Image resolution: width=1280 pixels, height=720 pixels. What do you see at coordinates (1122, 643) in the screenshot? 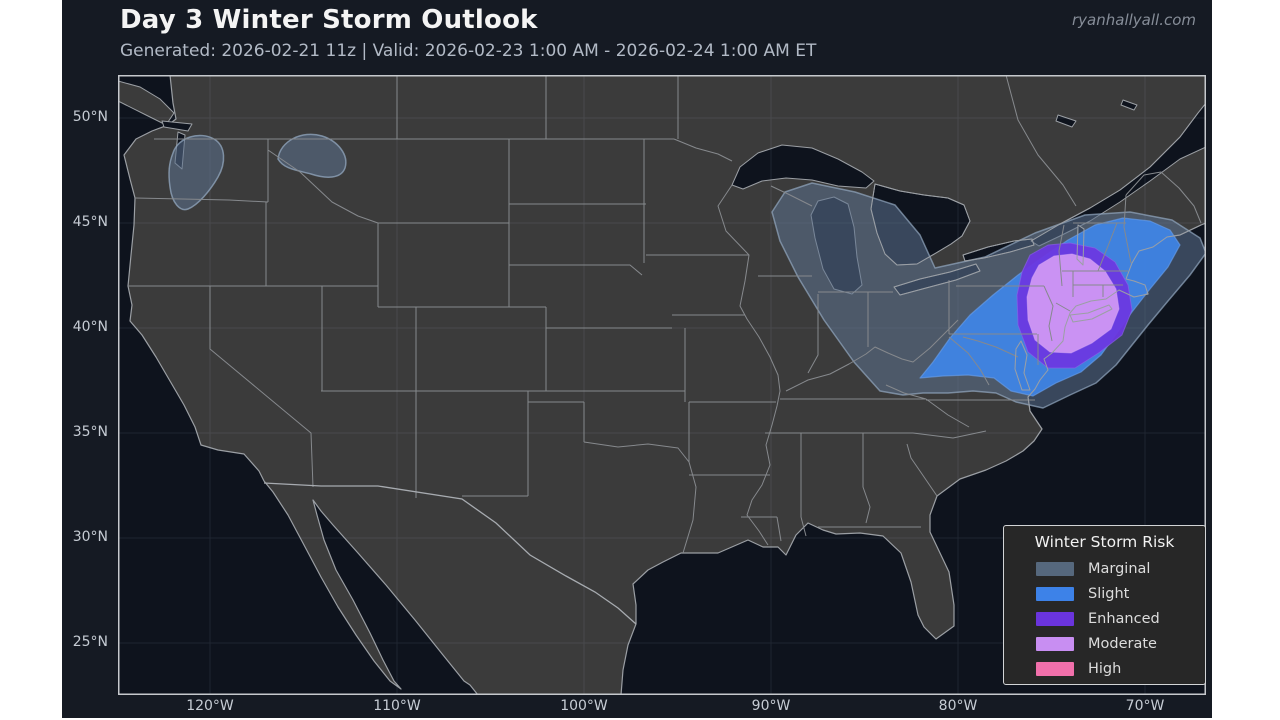
I see `legend-label: Moderate` at bounding box center [1122, 643].